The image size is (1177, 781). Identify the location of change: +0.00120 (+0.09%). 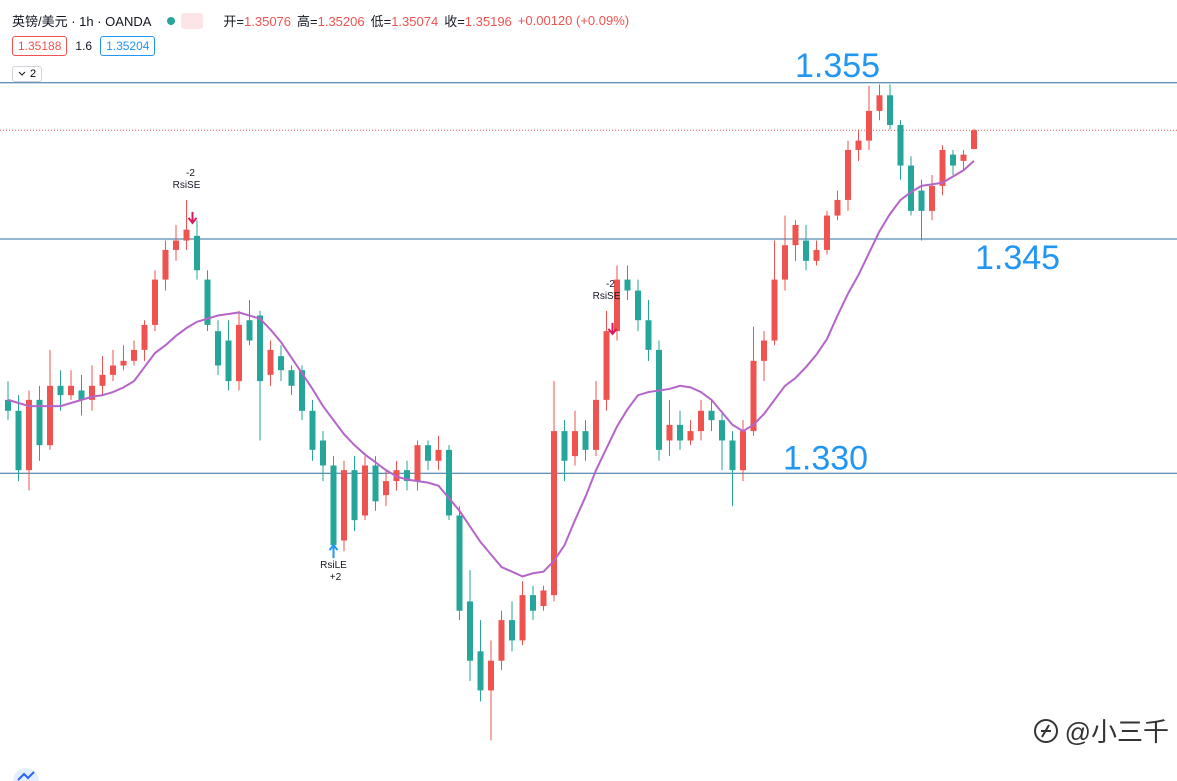
(573, 20).